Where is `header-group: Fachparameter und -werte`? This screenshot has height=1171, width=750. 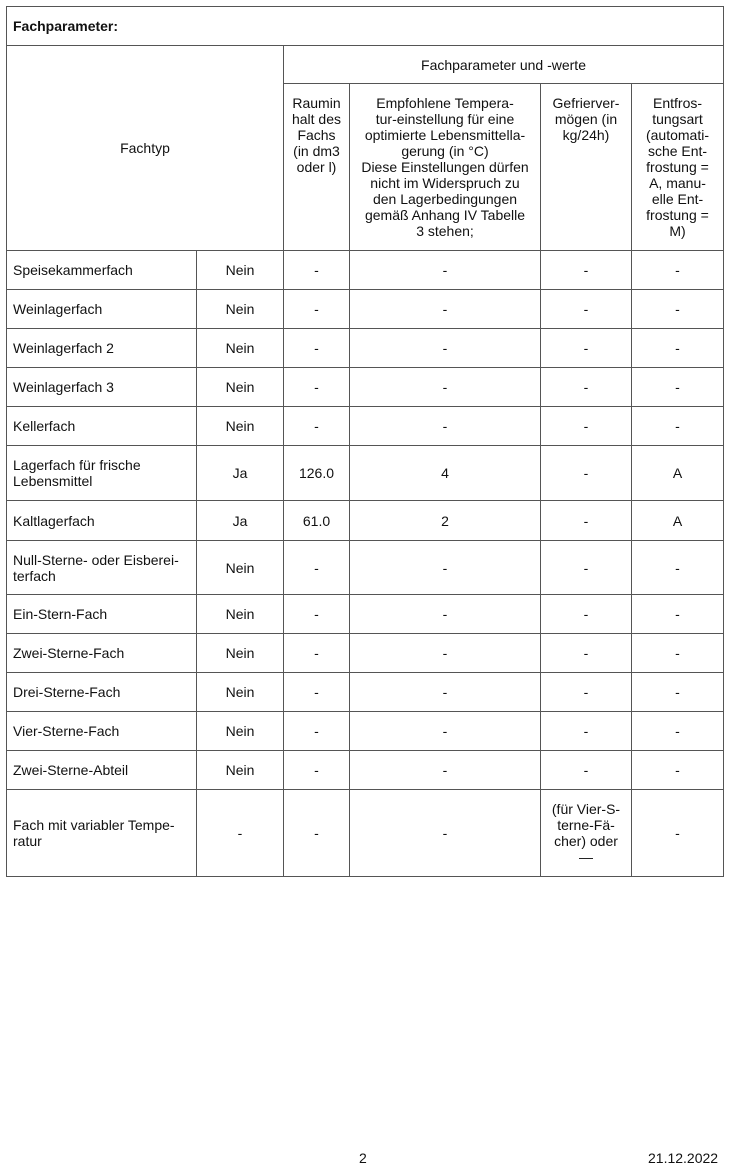 header-group: Fachparameter und -werte is located at coordinates (503, 64).